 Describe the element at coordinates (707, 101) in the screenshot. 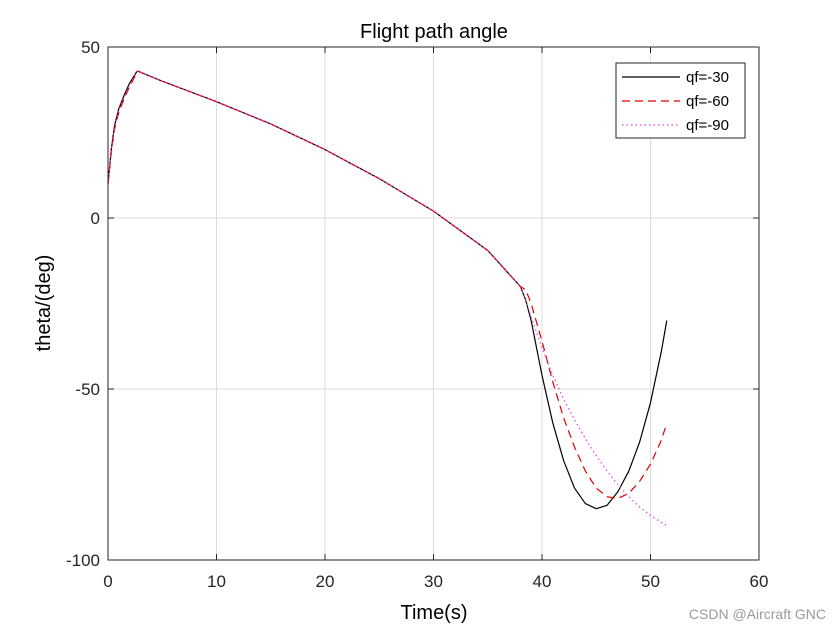

I see `legend-label-2: qf=-60` at that location.